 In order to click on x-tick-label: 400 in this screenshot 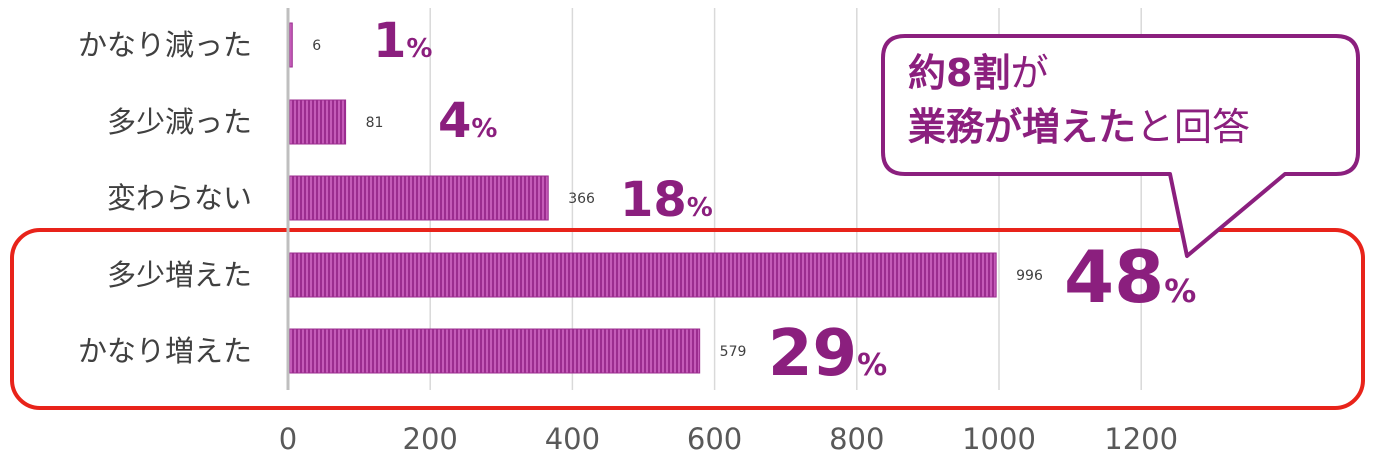, I will do `click(572, 439)`.